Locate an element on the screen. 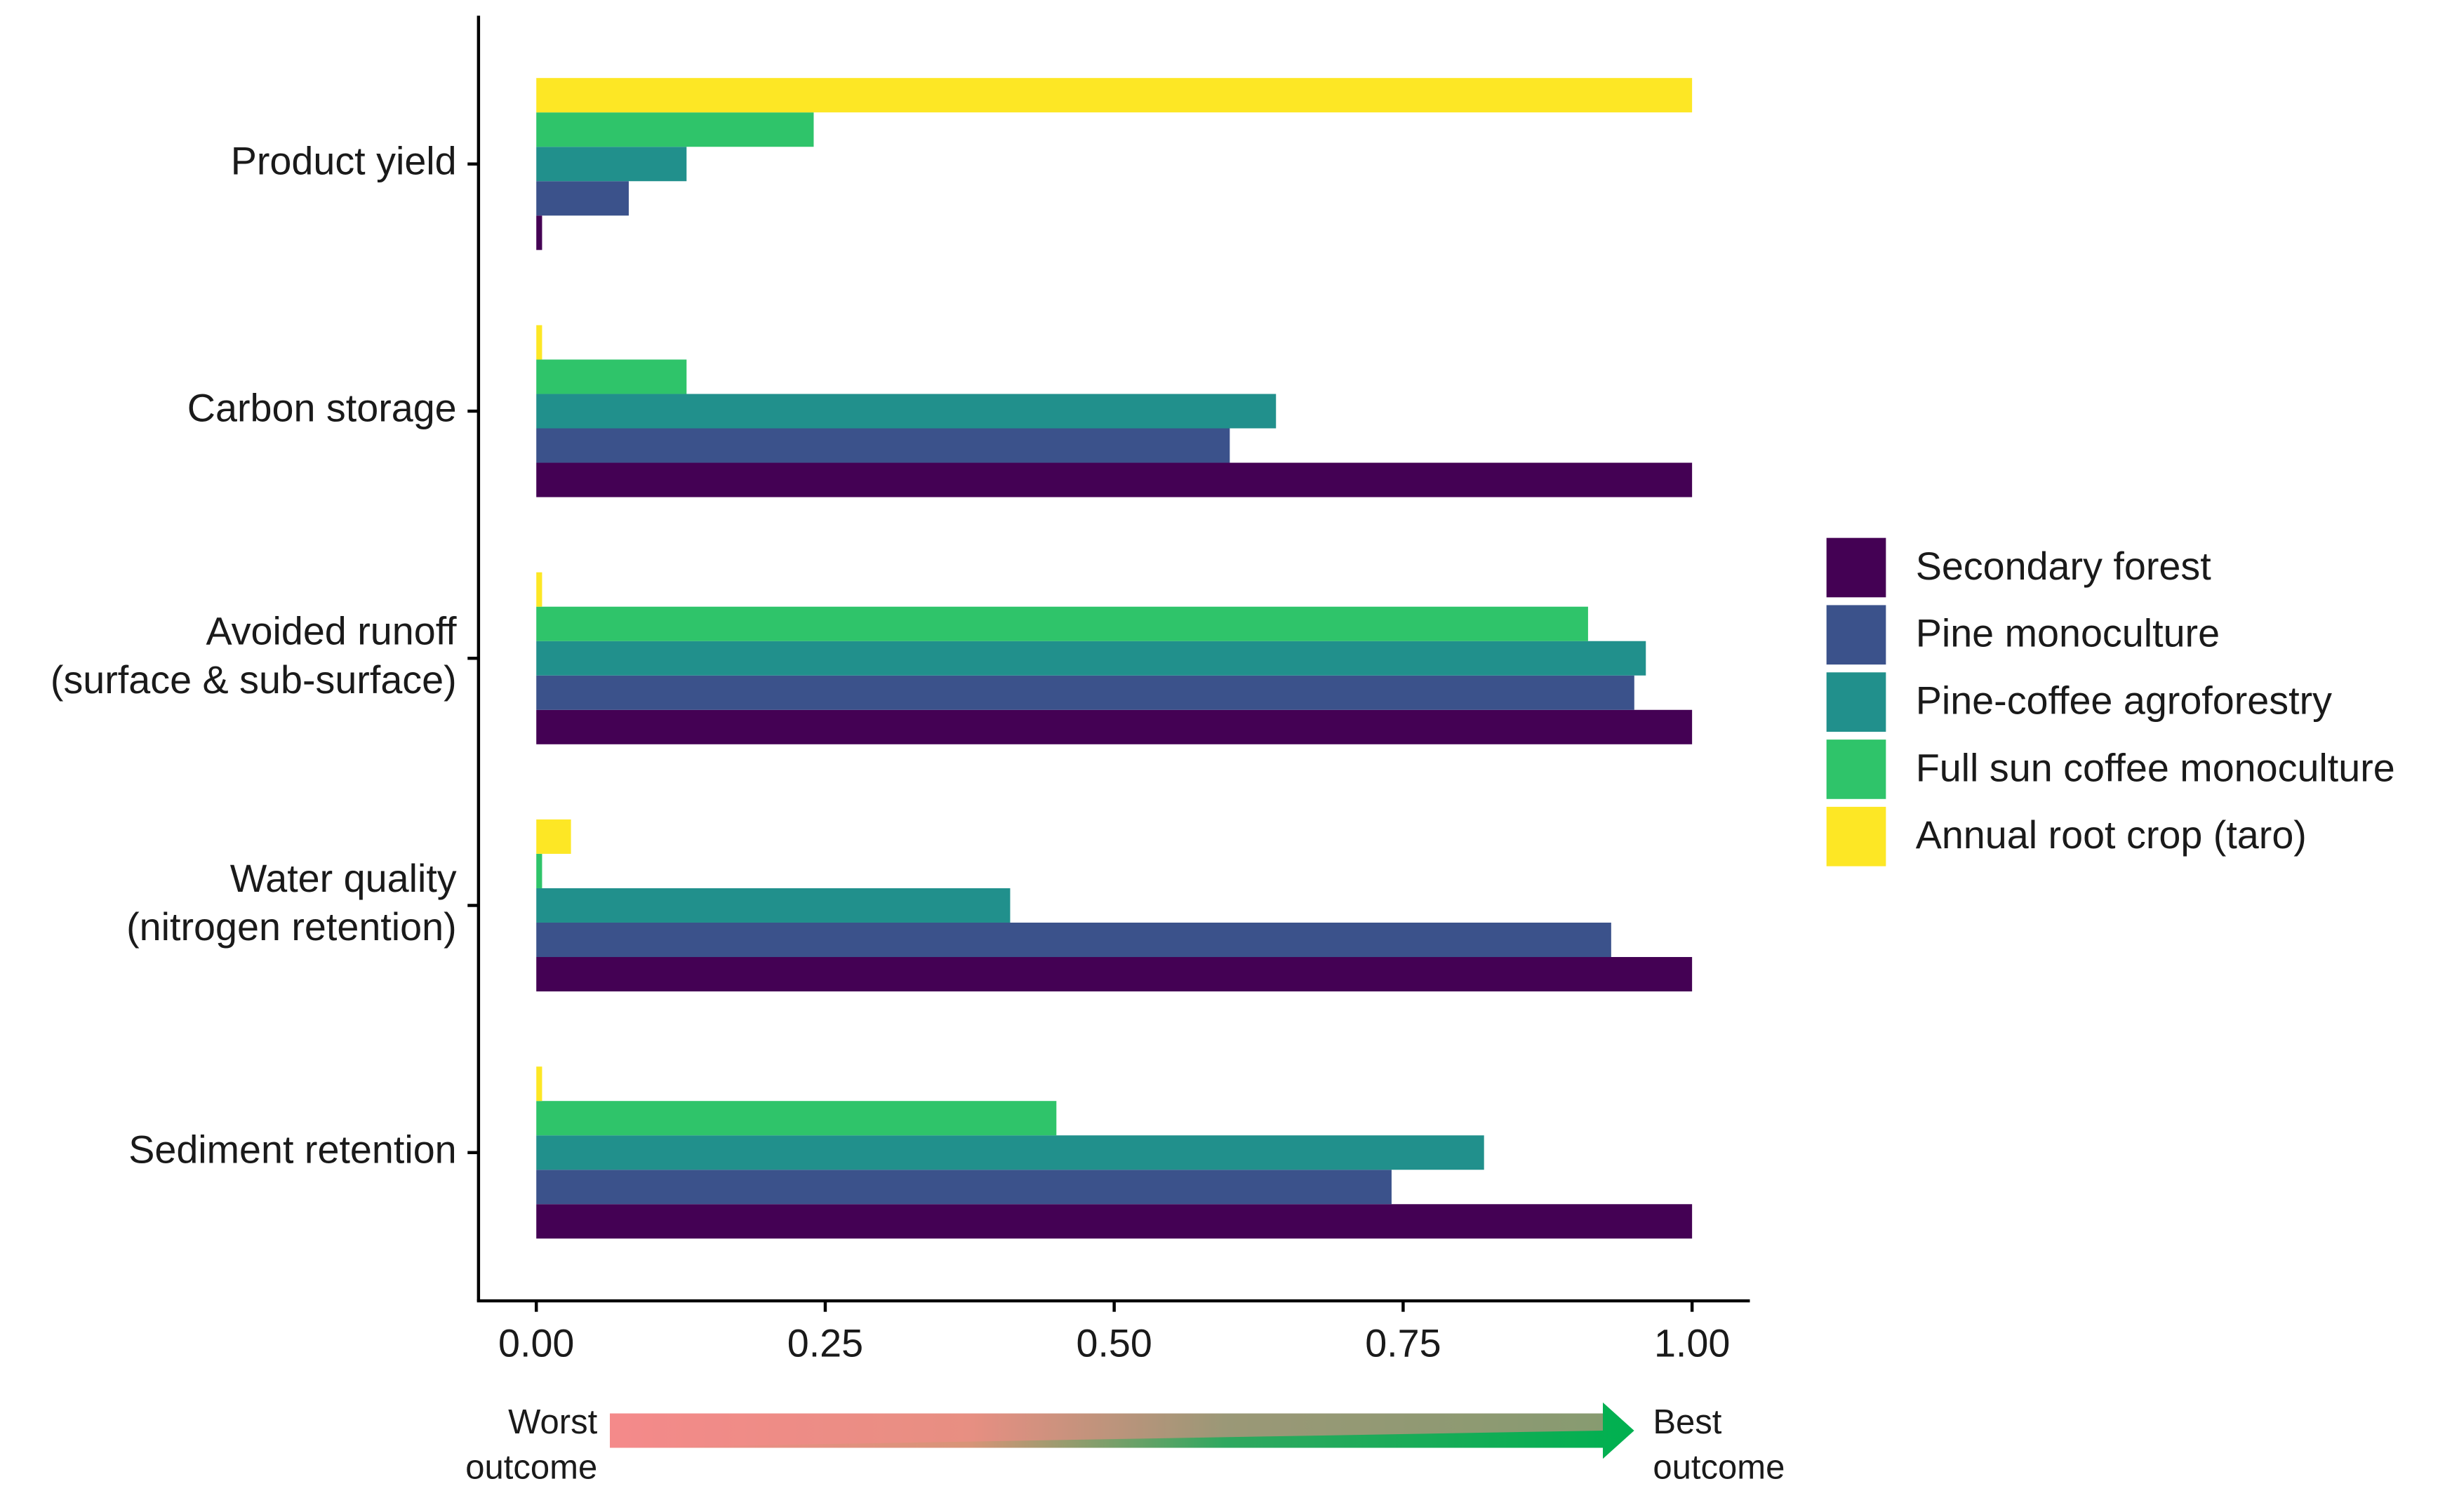  best-outcome-label: Best outcome is located at coordinates (1719, 1445).